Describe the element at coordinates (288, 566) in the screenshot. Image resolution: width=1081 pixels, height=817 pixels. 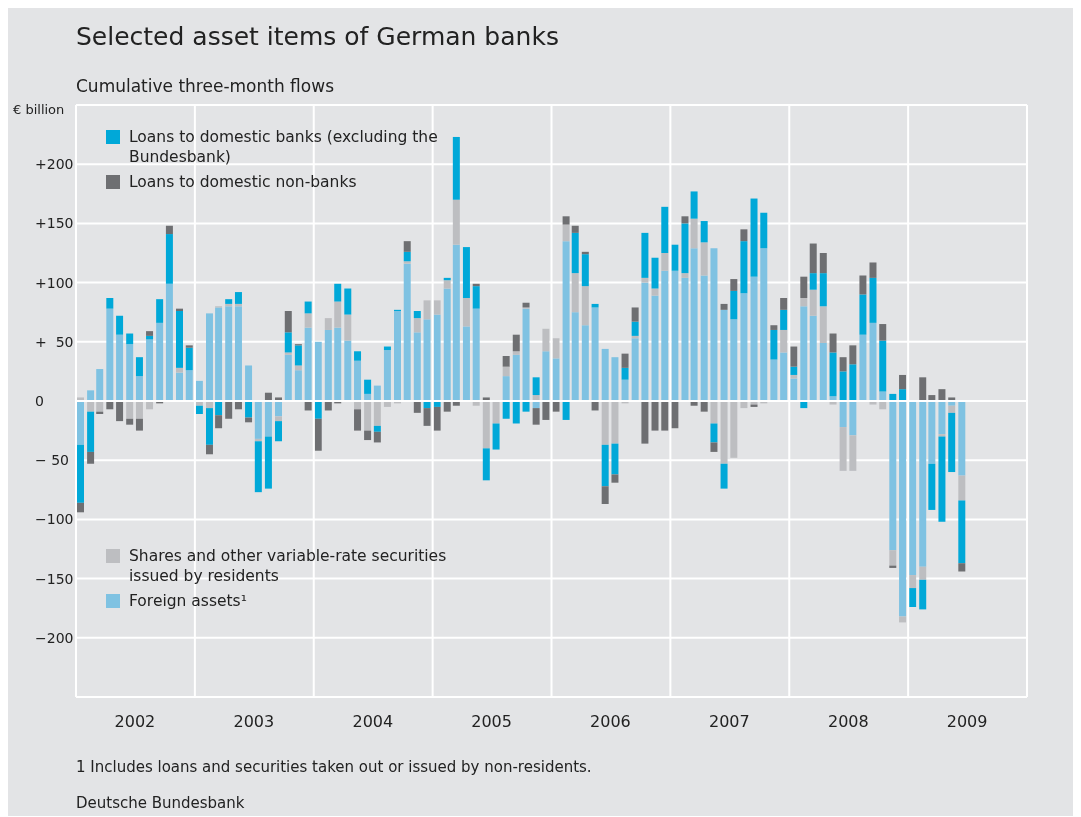
I see `legend-label: Shares and other variable-rate securities issued by residents` at that location.